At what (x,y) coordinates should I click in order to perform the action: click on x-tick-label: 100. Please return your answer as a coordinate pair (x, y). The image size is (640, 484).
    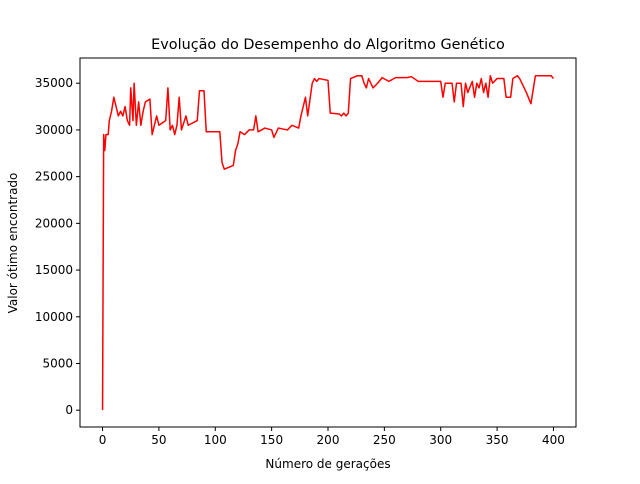
    Looking at the image, I should click on (215, 440).